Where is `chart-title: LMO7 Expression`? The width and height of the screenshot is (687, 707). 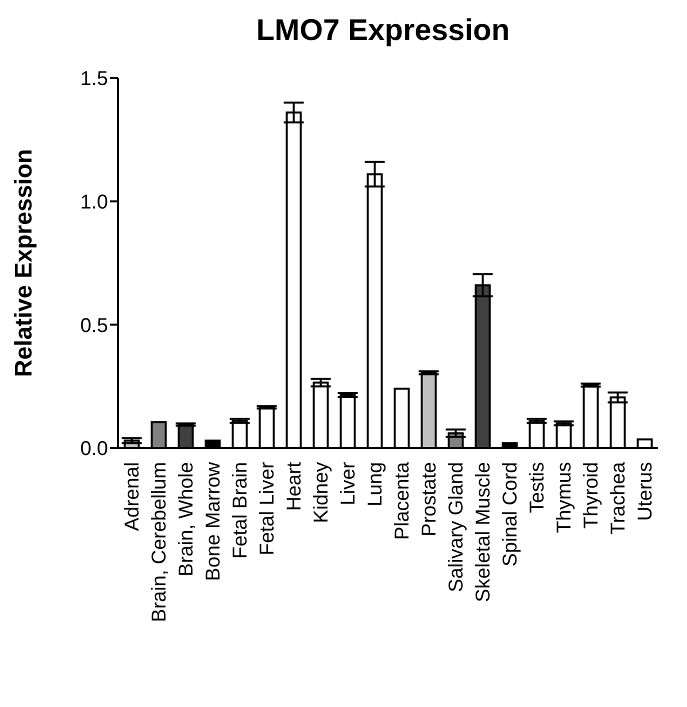 chart-title: LMO7 Expression is located at coordinates (383, 31).